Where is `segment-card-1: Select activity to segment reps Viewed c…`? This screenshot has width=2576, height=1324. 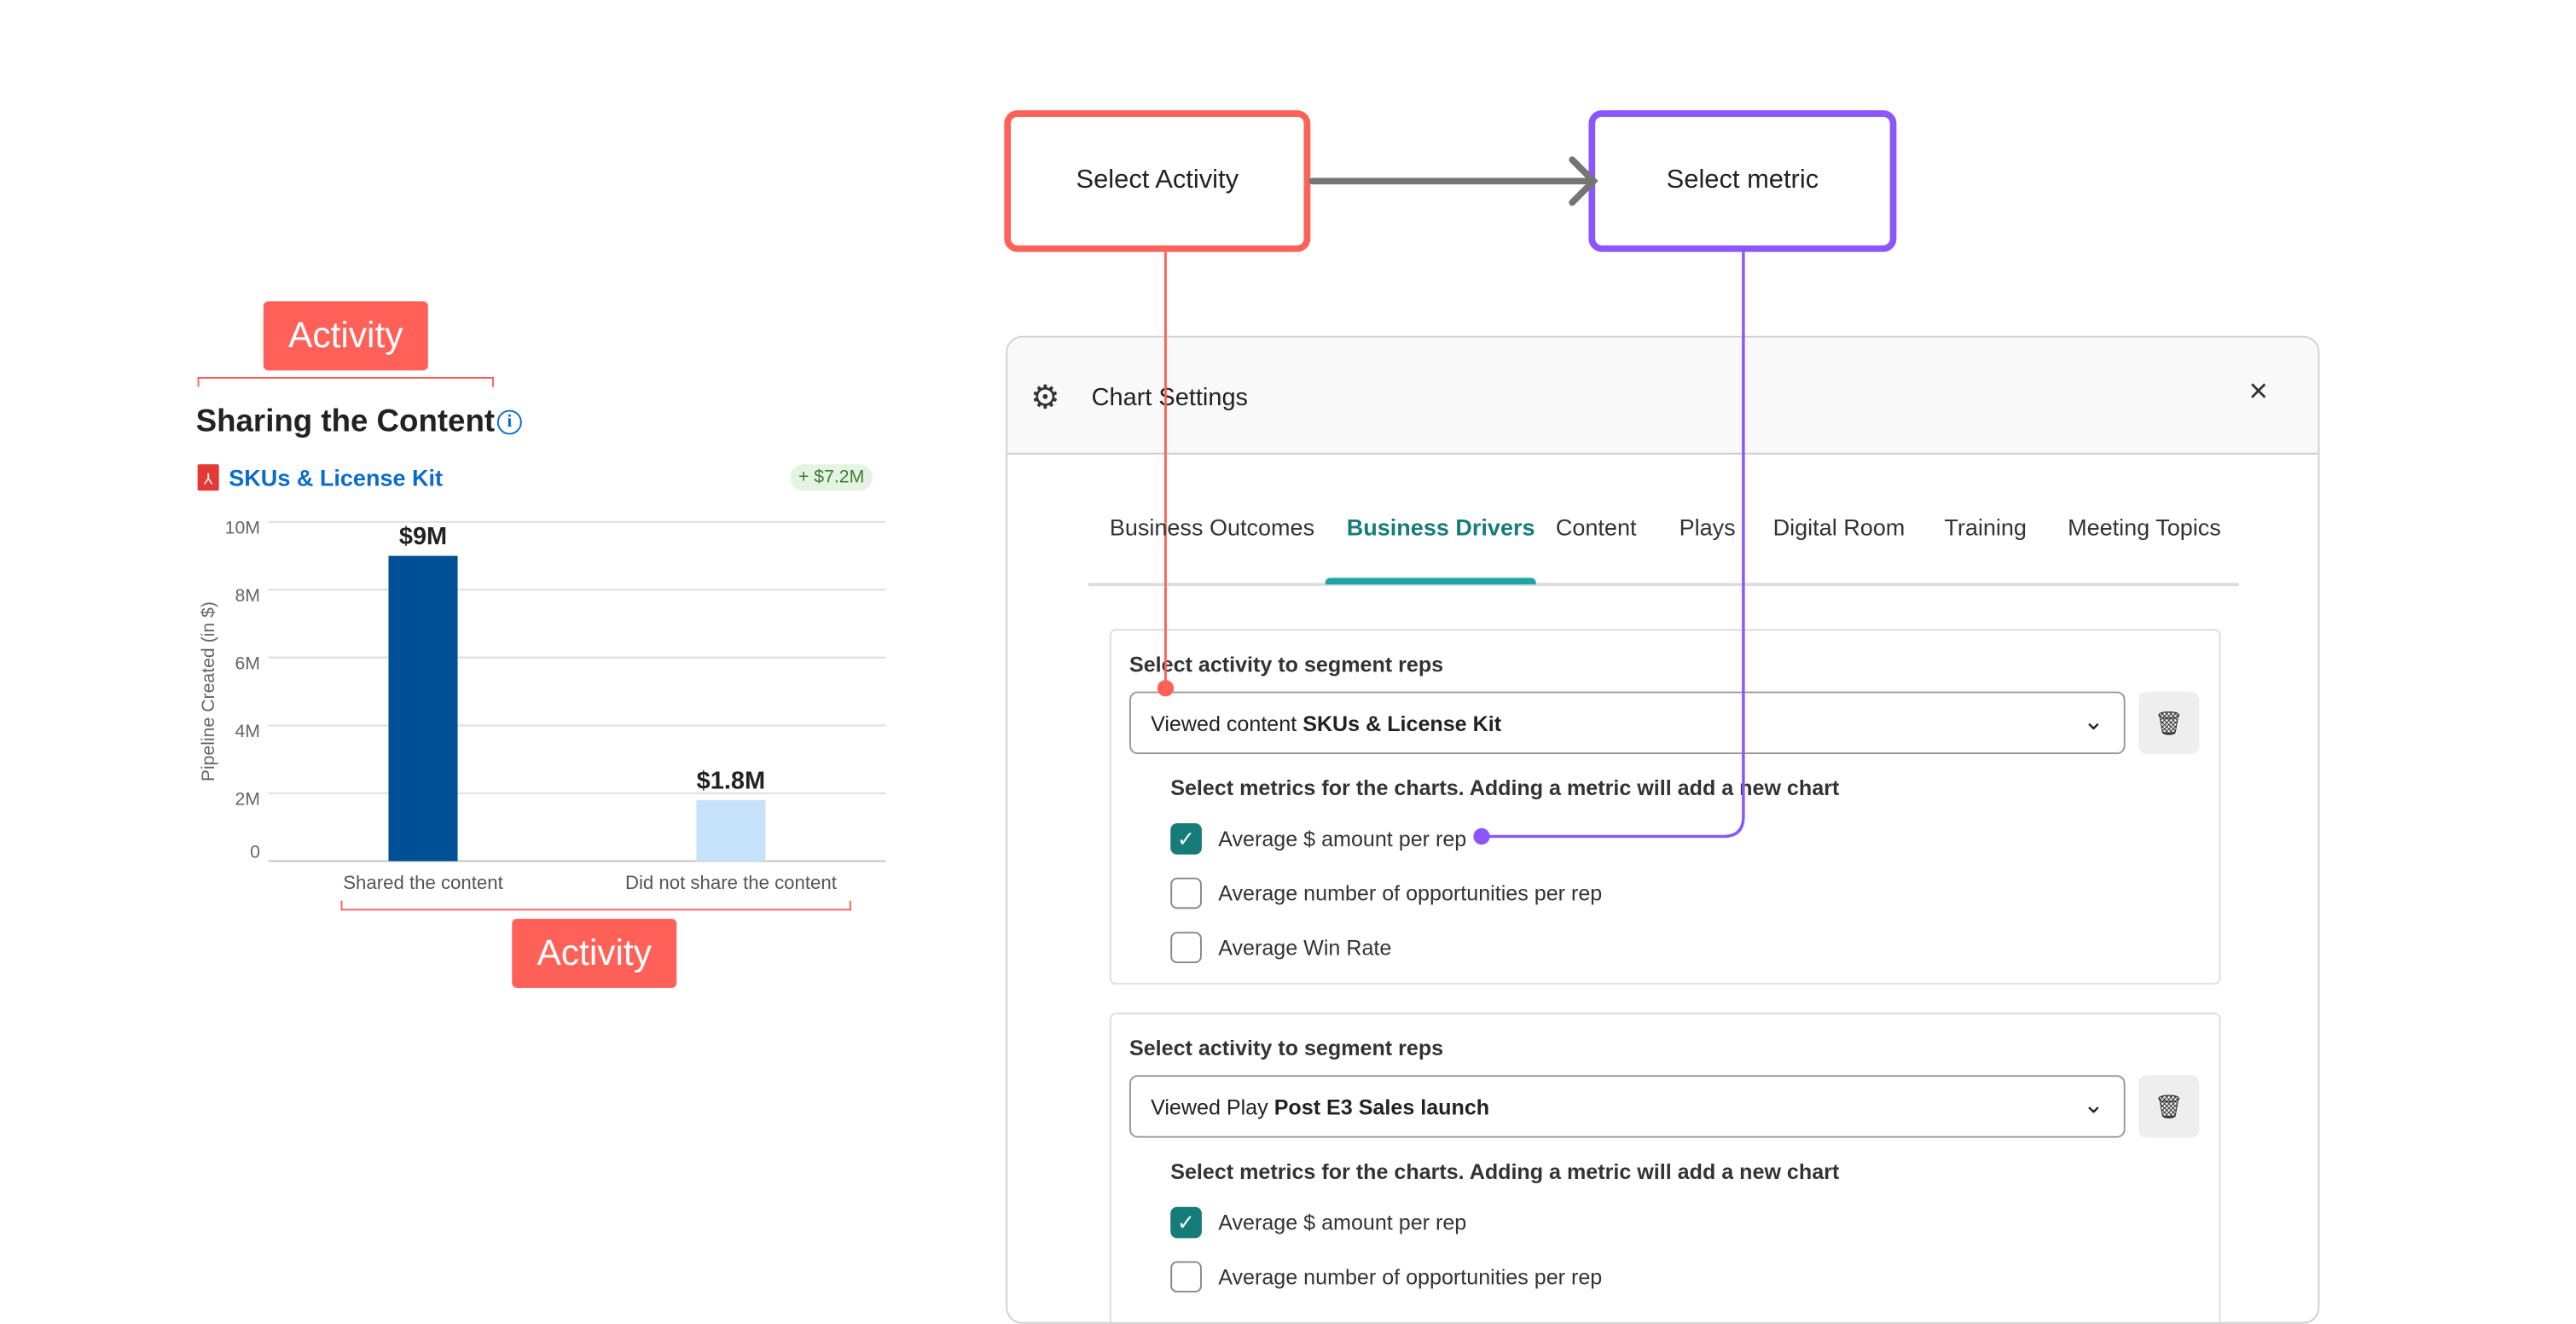
segment-card-1: Select activity to segment reps Viewed c… is located at coordinates (1665, 807).